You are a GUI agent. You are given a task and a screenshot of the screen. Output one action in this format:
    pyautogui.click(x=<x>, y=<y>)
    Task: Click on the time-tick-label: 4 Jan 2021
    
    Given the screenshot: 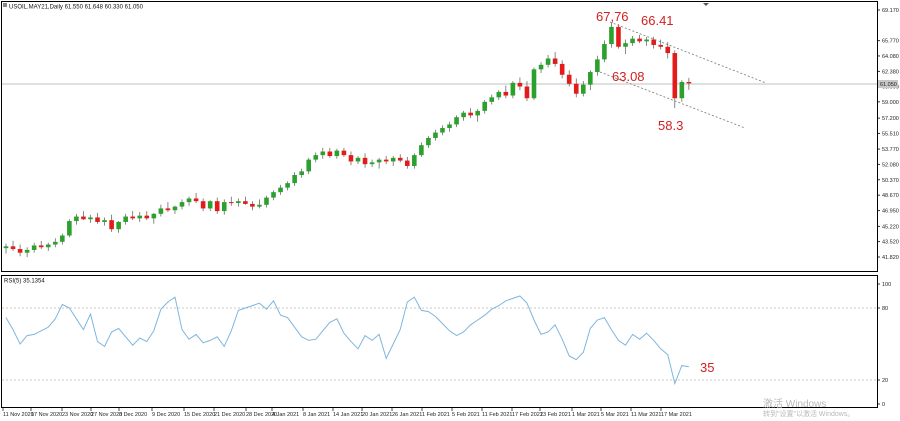 What is the action you would take?
    pyautogui.click(x=285, y=415)
    